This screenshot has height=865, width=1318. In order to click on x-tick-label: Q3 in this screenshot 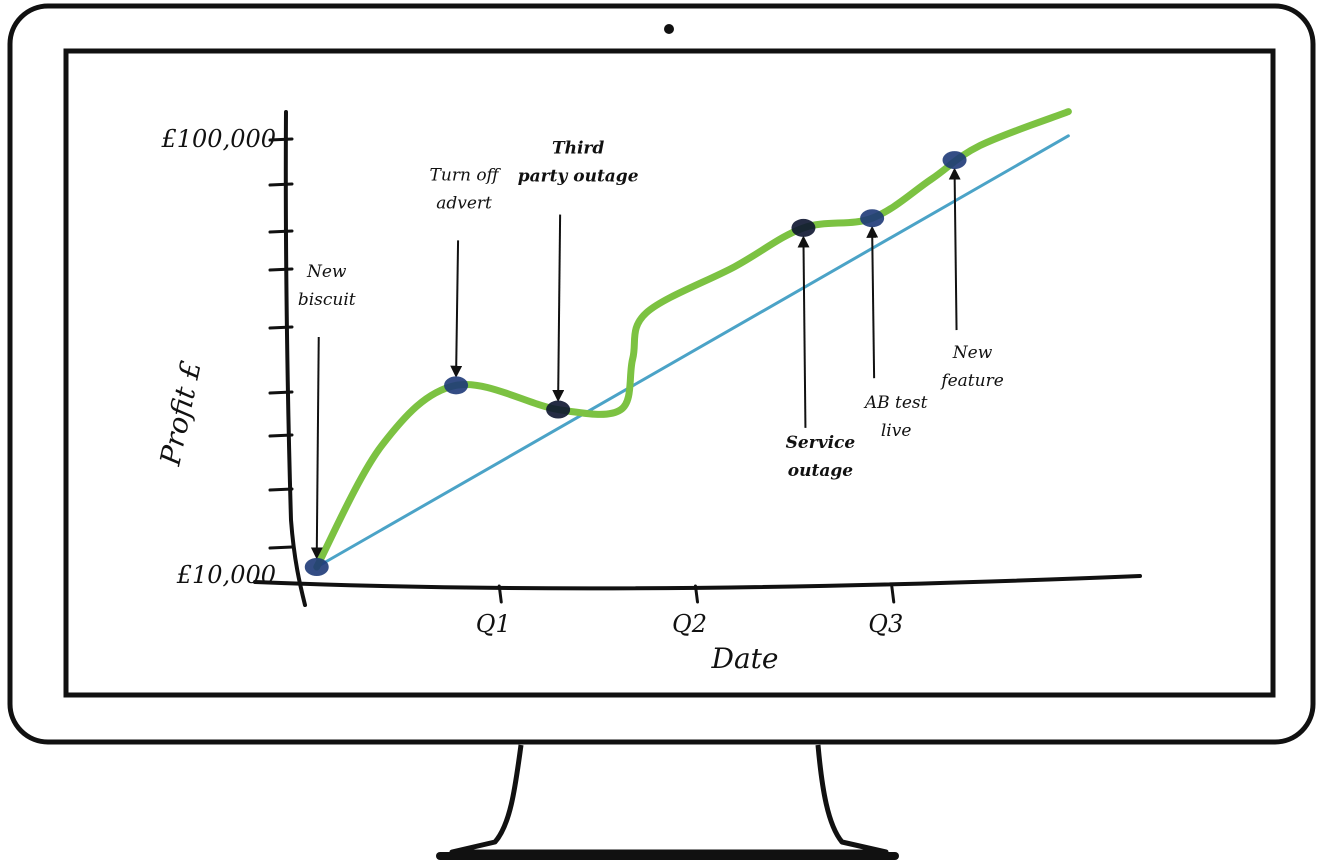, I will do `click(885, 624)`.